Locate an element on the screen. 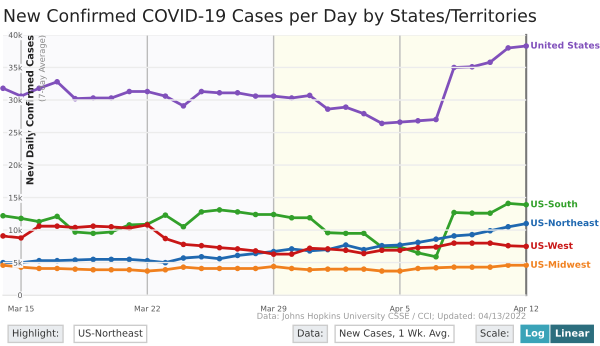  series-label: US-Midwest is located at coordinates (560, 264).